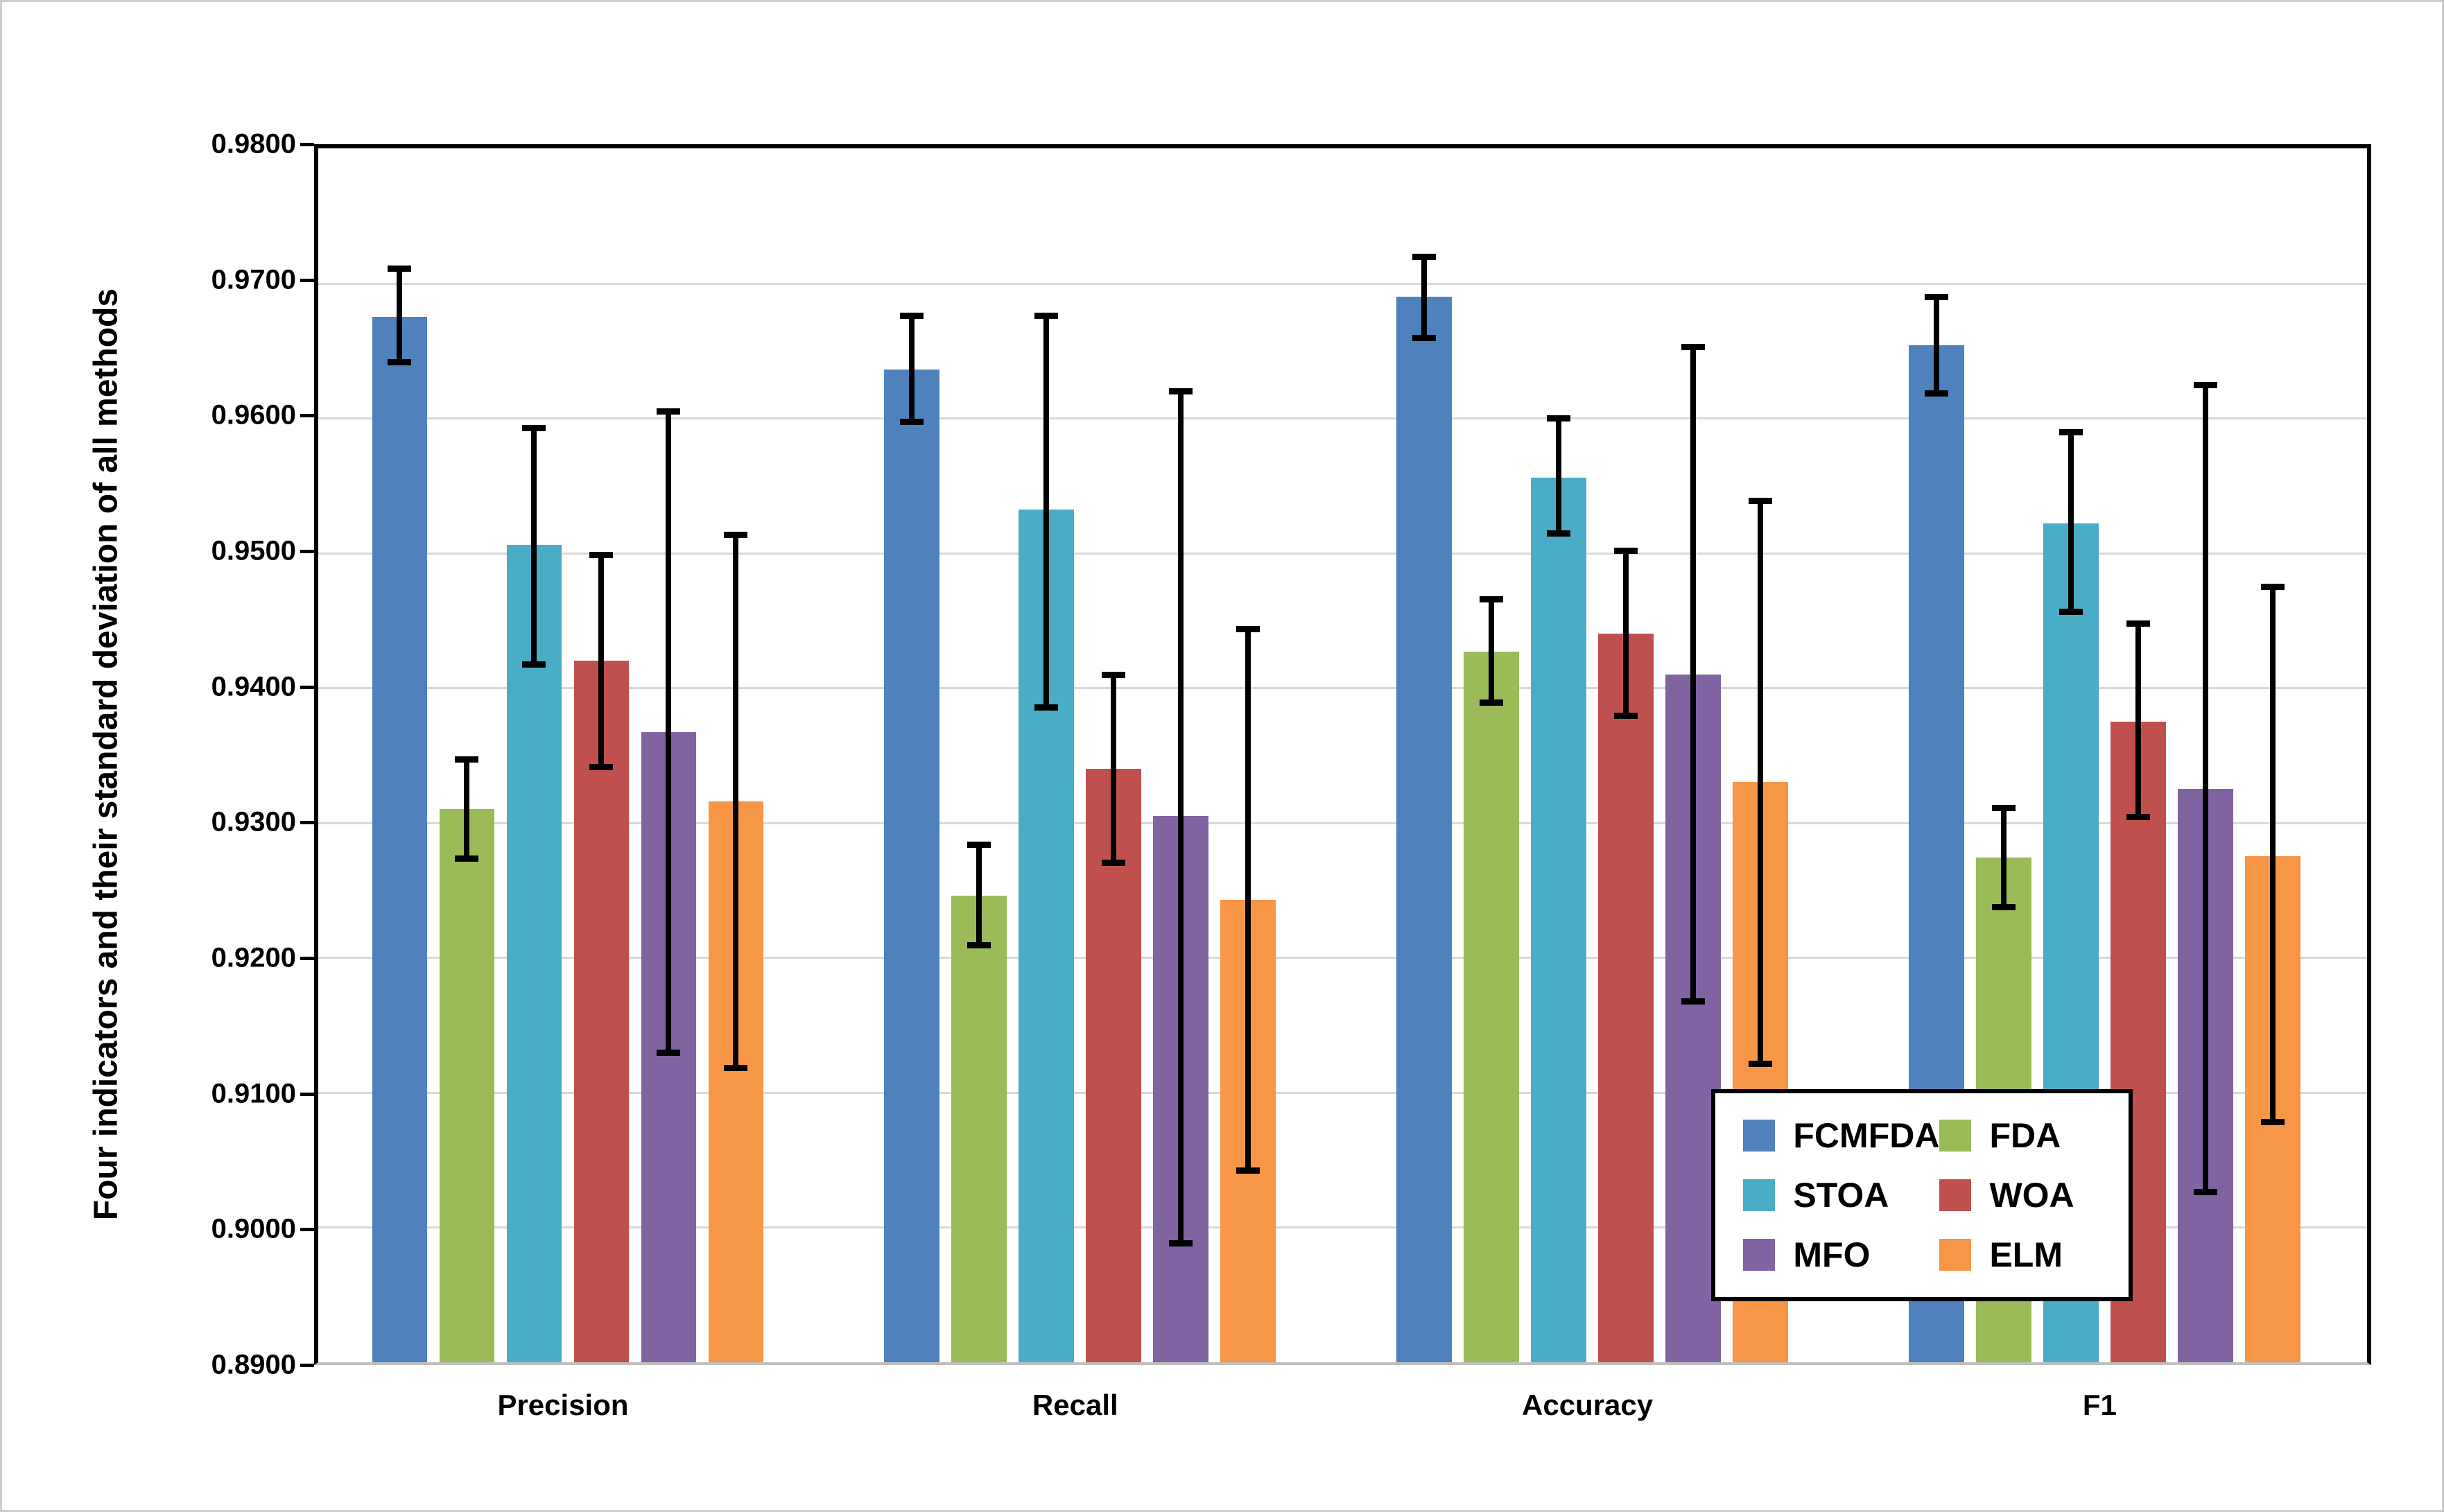  Describe the element at coordinates (1866, 1136) in the screenshot. I see `legend-label-FCMFDA: FCMFDA` at that location.